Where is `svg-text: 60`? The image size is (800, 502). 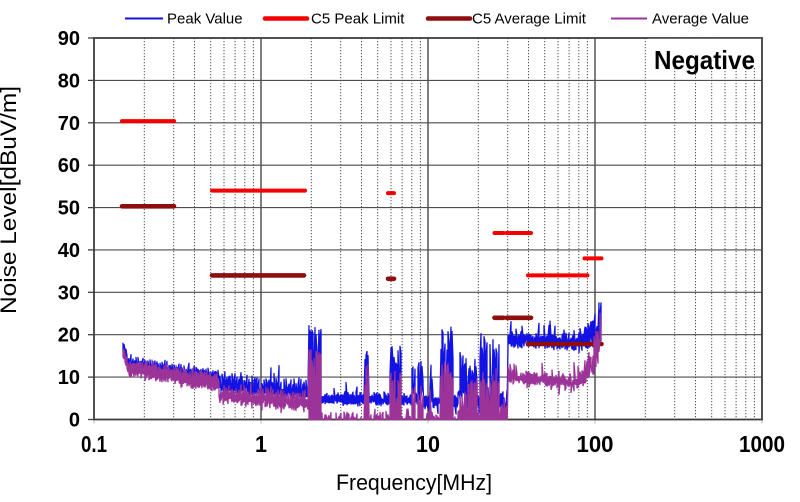 svg-text: 60 is located at coordinates (69, 166).